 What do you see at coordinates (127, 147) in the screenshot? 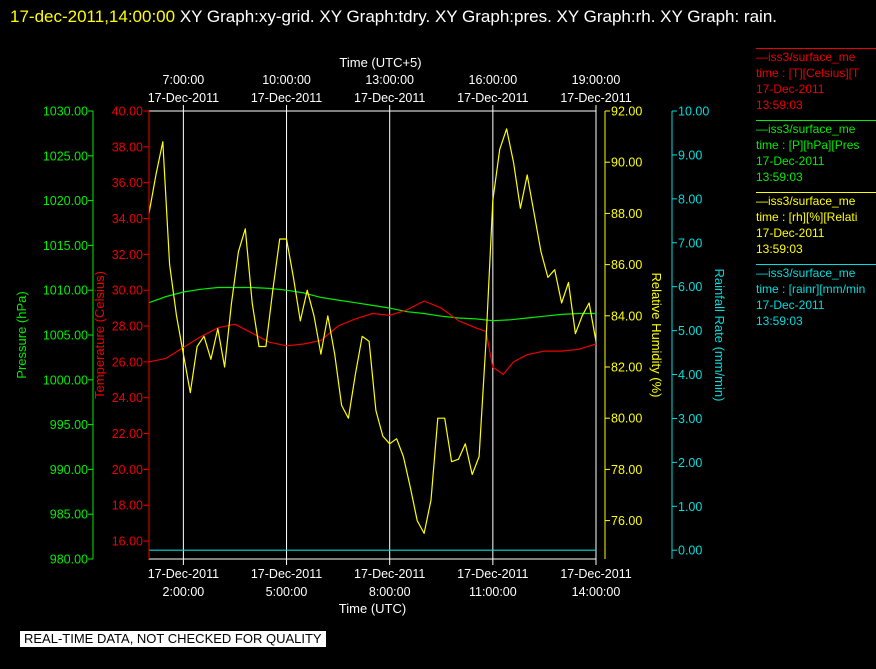
I see `temperature-tick-label: 38.00` at bounding box center [127, 147].